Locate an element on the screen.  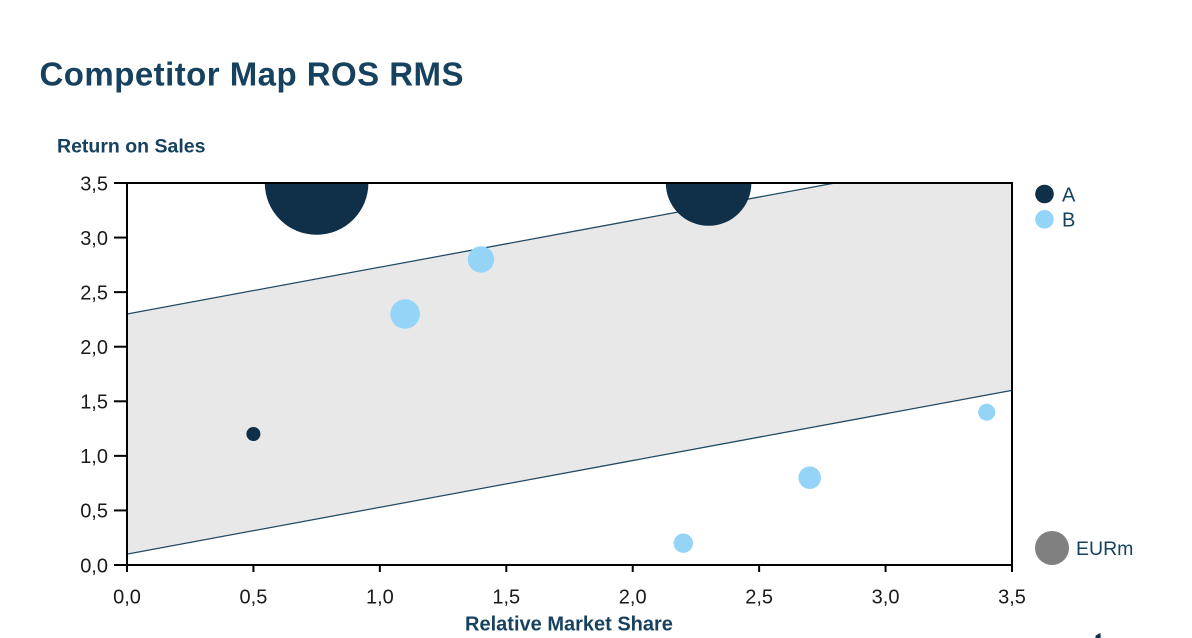
svg-text: Competitor Map ROS RMS is located at coordinates (252, 74).